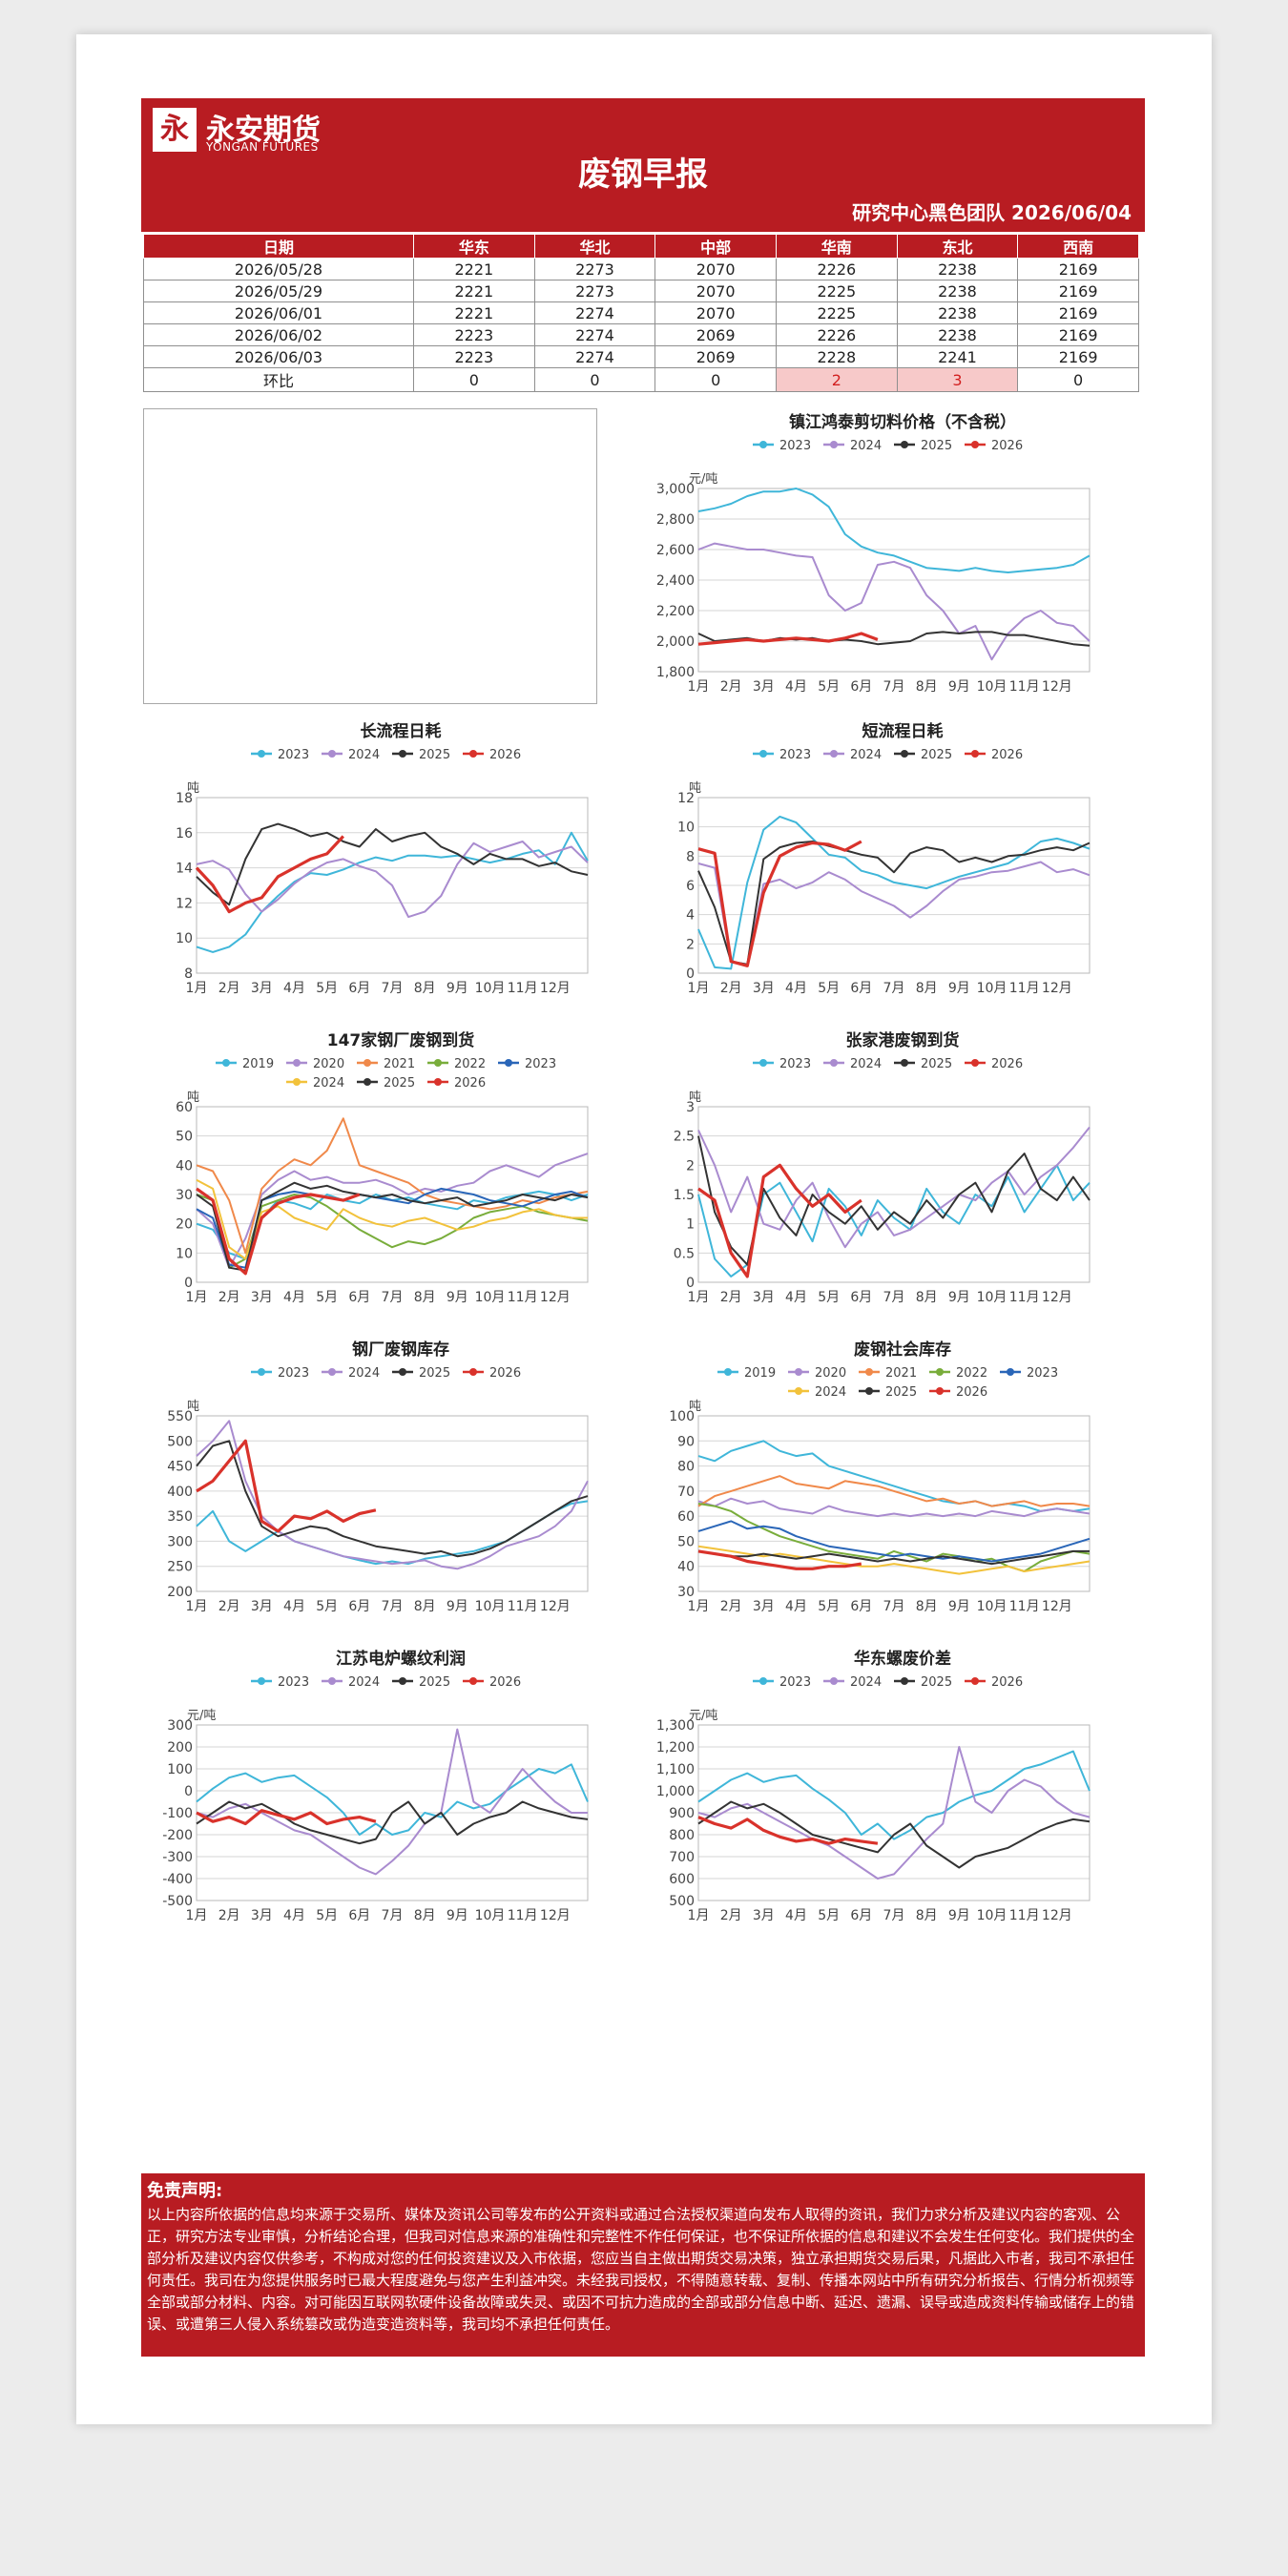  What do you see at coordinates (715, 269) in the screenshot?
I see `price-cell: 2070` at bounding box center [715, 269].